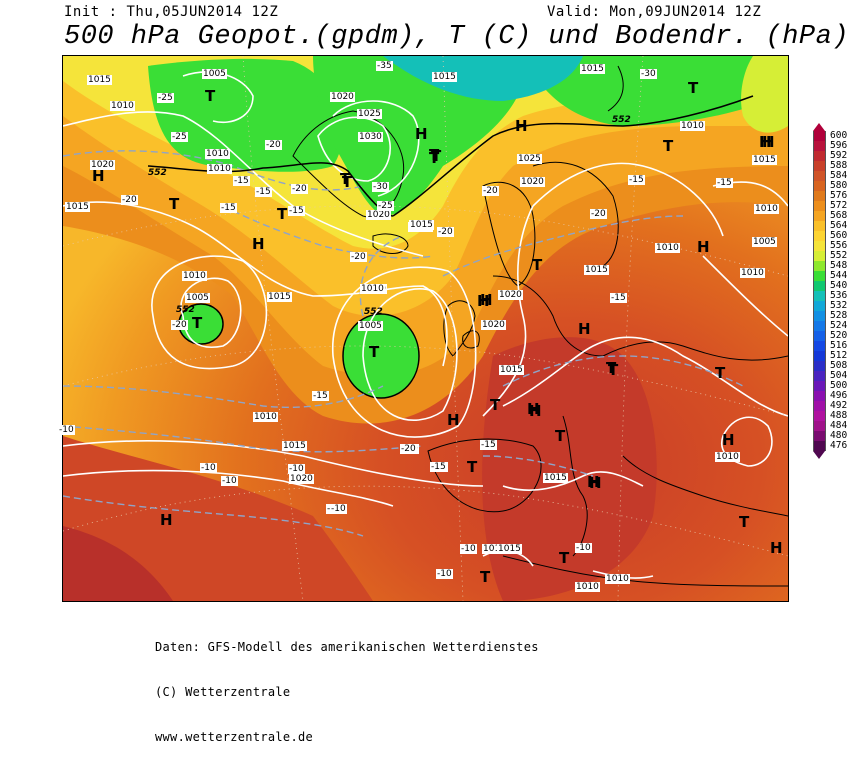 This screenshot has width=850, height=760. Describe the element at coordinates (839, 155) in the screenshot. I see `legend-value-label: 592` at that location.